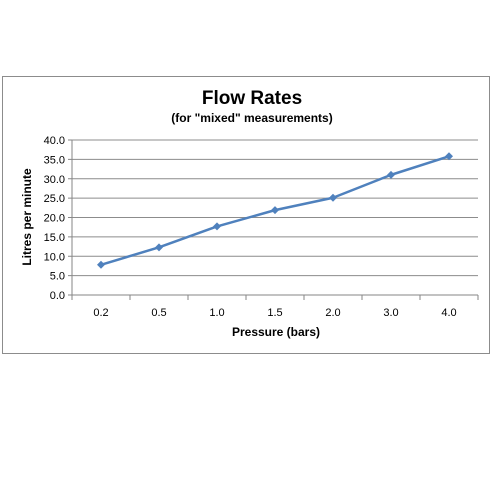 Image resolution: width=504 pixels, height=504 pixels. I want to click on y-tick-label: 15.0, so click(54, 238).